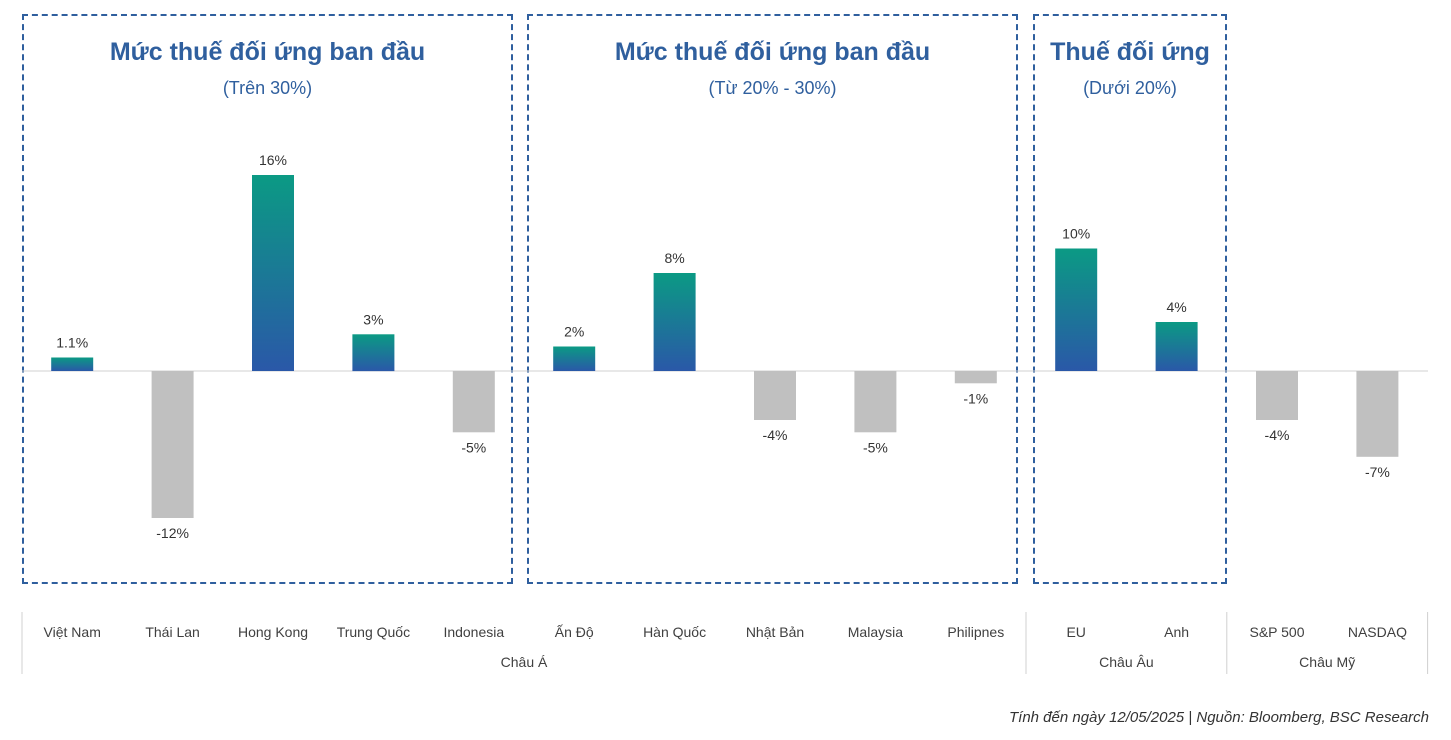 The height and width of the screenshot is (740, 1451). Describe the element at coordinates (267, 88) in the screenshot. I see `group-subtitle: (Trên 30%)` at that location.